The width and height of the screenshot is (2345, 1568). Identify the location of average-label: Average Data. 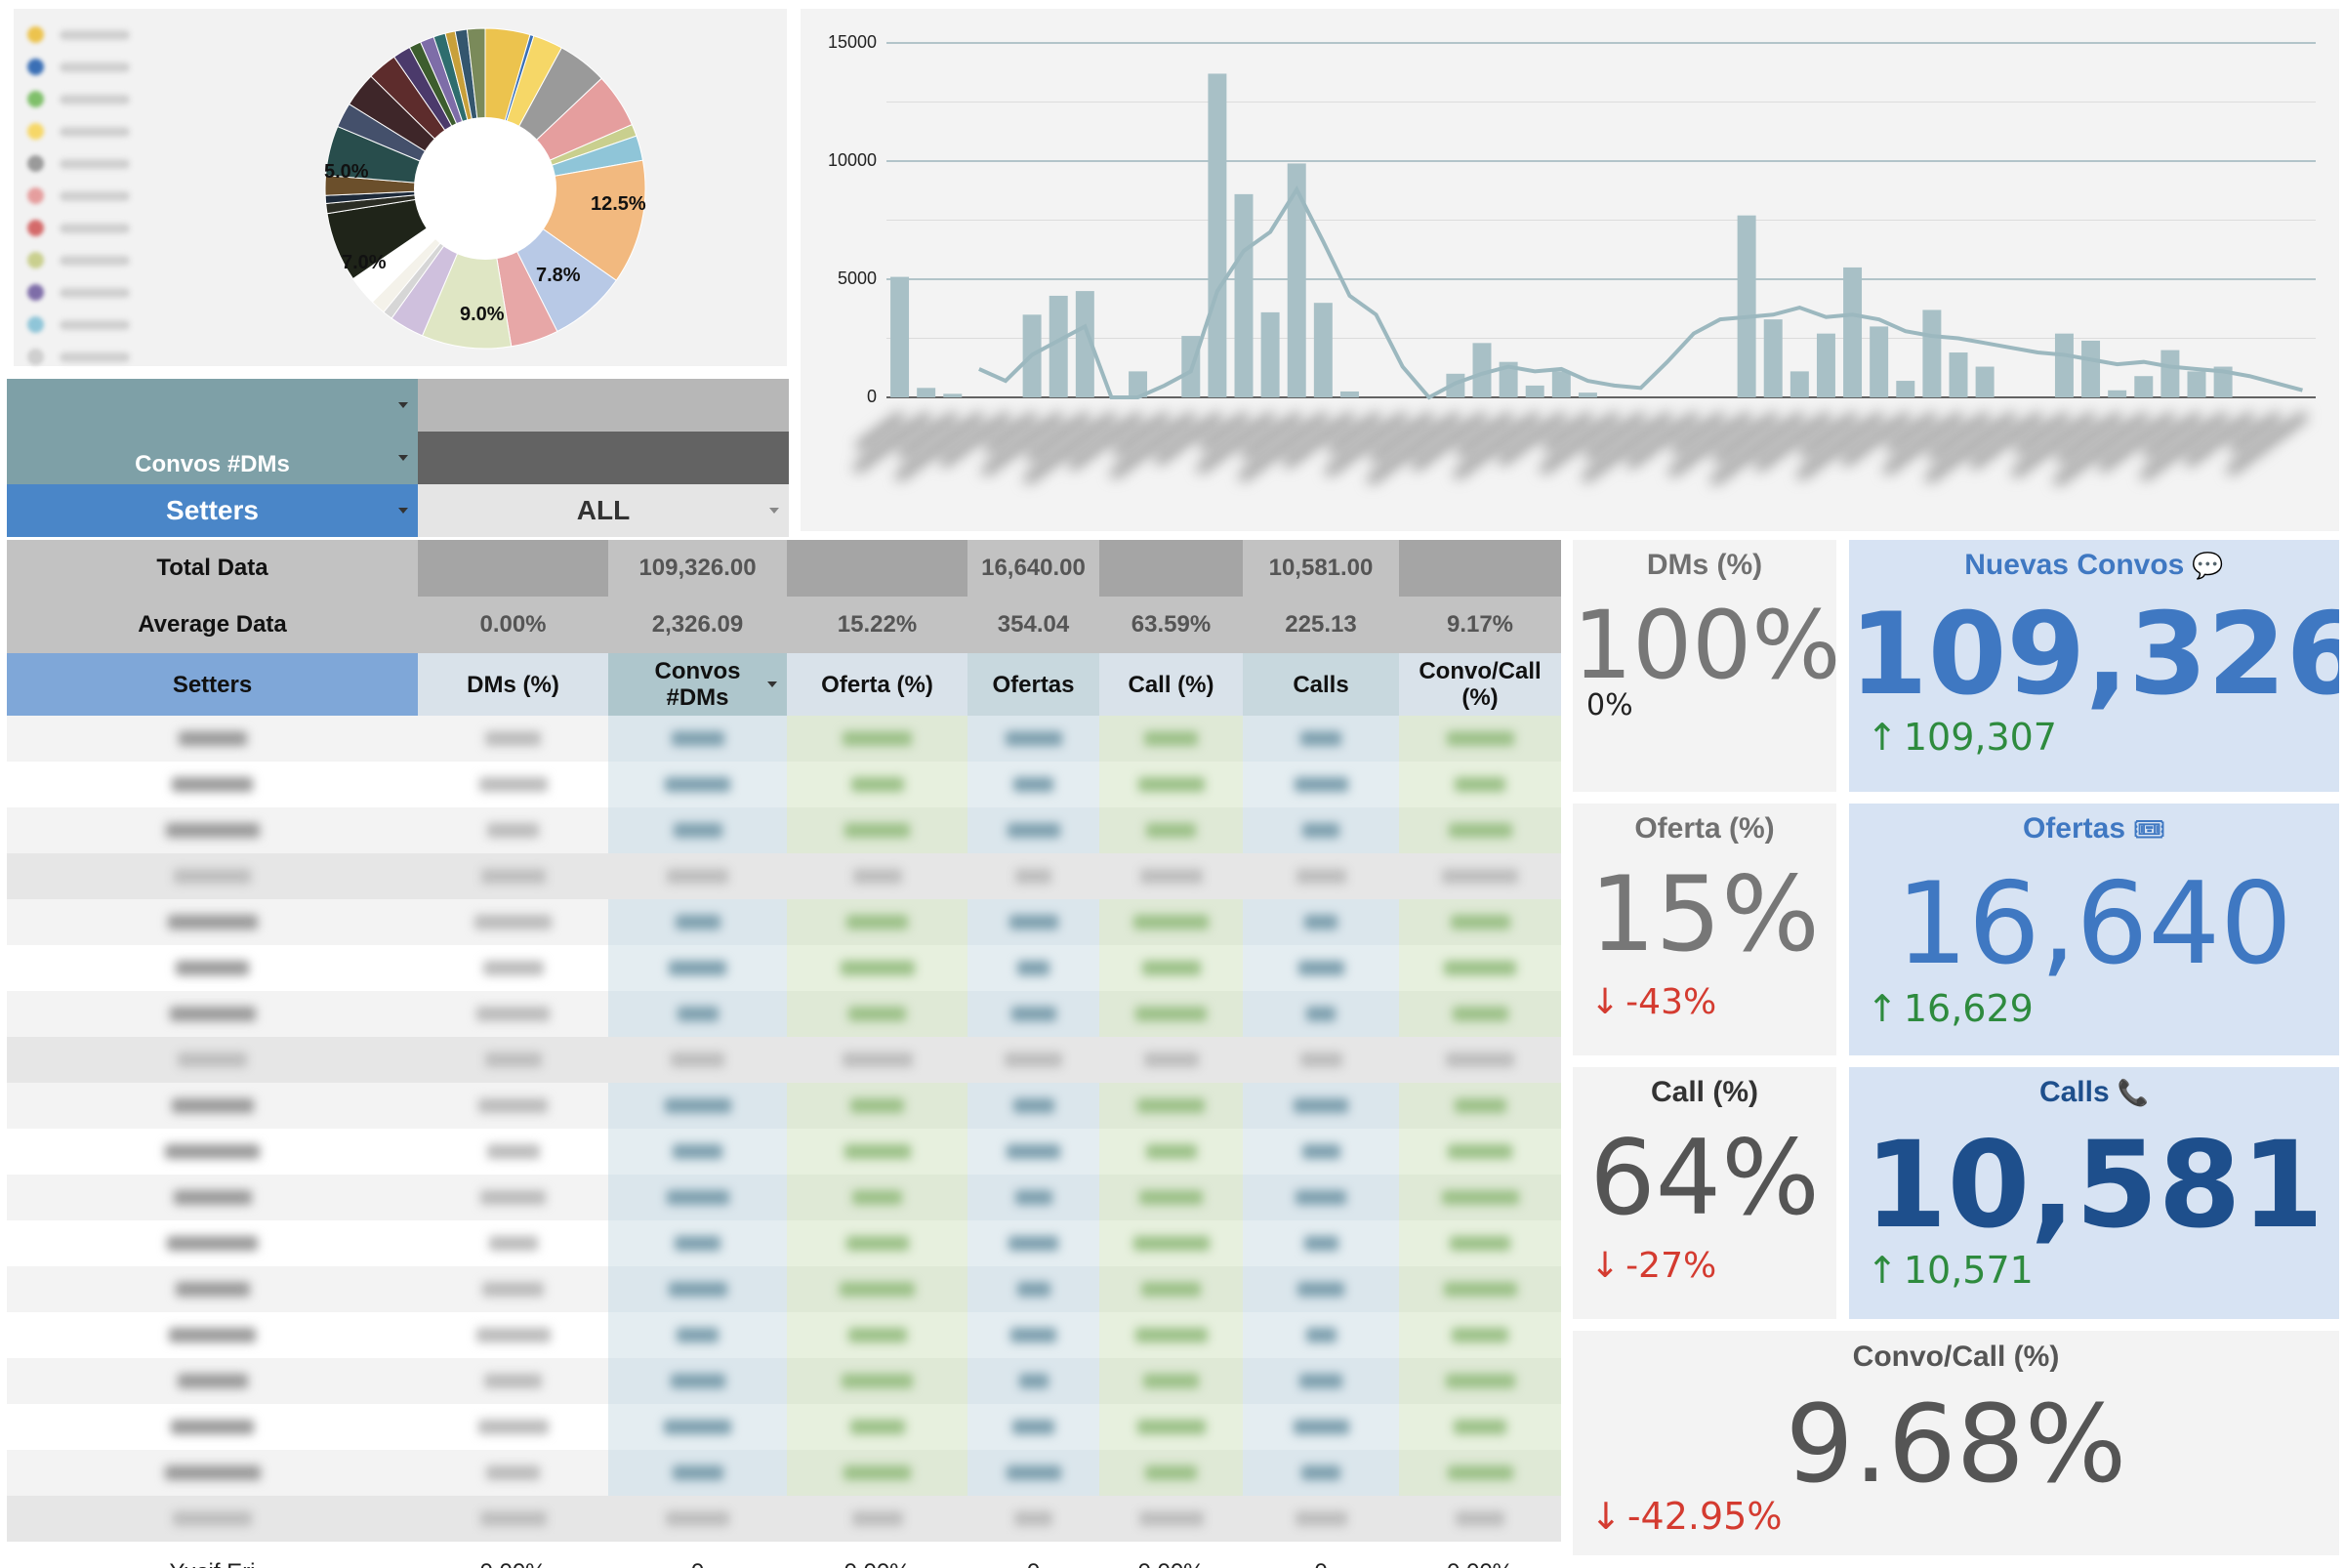
(213, 624).